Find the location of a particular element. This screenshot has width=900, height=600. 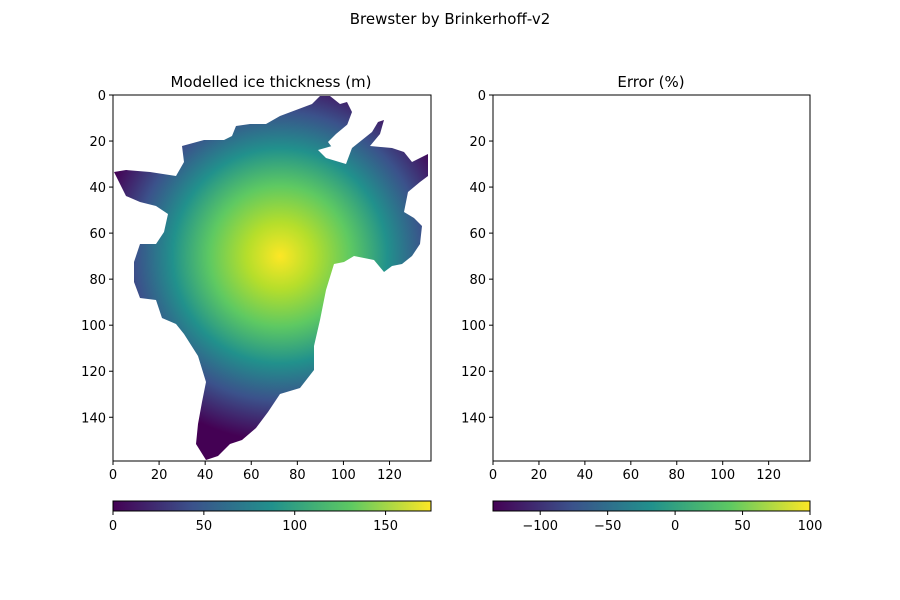

right-colorbar-tick-label: 100 is located at coordinates (810, 526).